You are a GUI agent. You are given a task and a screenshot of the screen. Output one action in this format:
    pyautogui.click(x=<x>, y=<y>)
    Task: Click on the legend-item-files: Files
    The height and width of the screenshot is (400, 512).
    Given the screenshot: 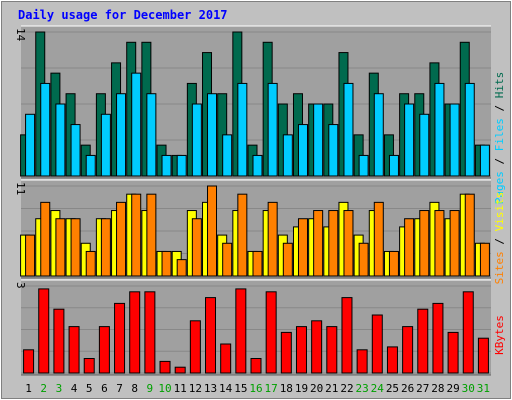 What is the action you would take?
    pyautogui.click(x=499, y=134)
    